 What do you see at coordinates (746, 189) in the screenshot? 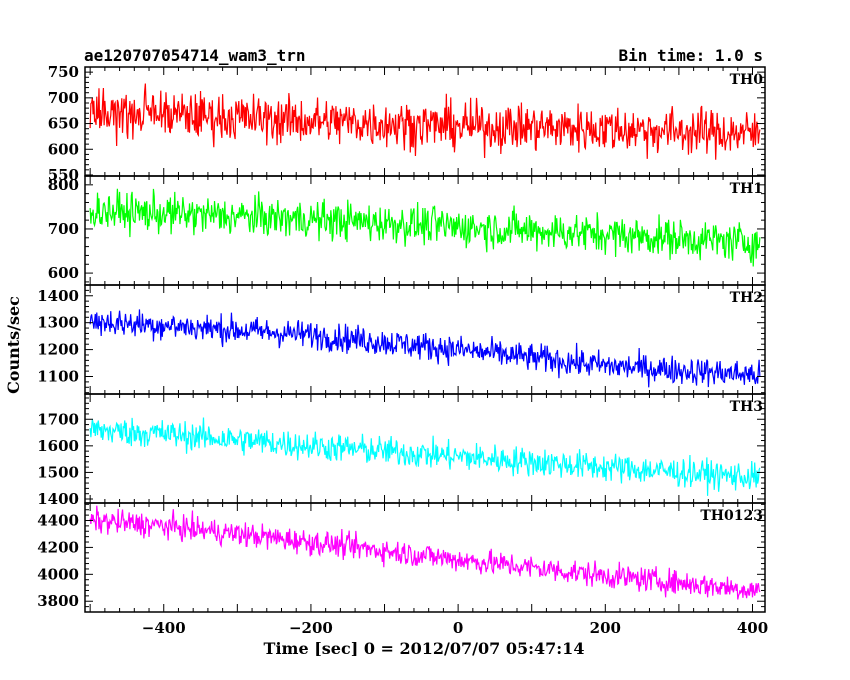
I see `panel-label: TH1` at bounding box center [746, 189].